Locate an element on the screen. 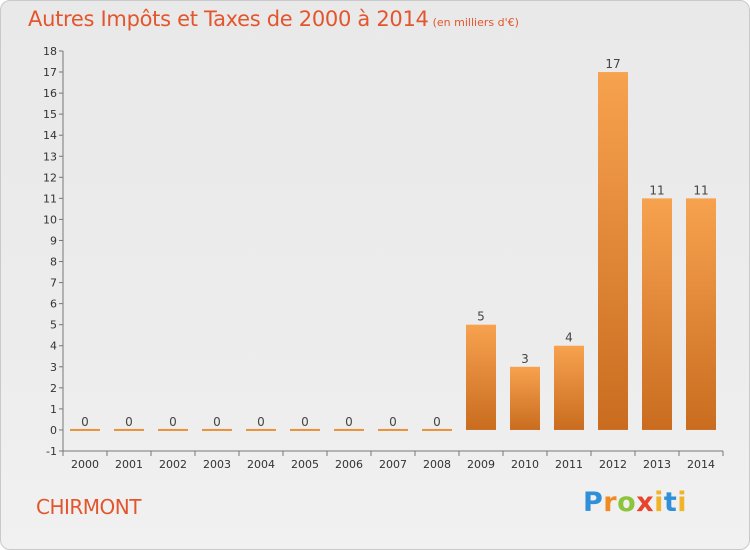 The width and height of the screenshot is (750, 550). y-tick-label: 2 is located at coordinates (53, 388).